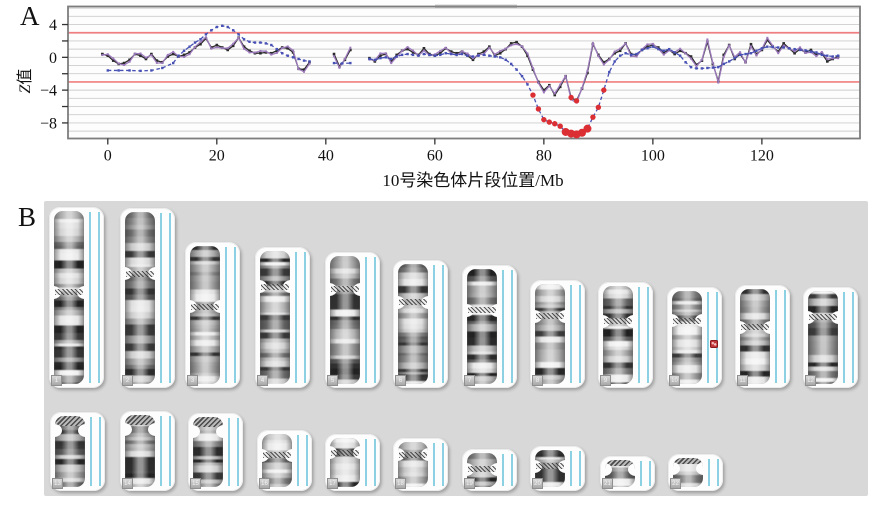 This screenshot has width=893, height=508. What do you see at coordinates (326, 156) in the screenshot?
I see `x-tick-label: 40` at bounding box center [326, 156].